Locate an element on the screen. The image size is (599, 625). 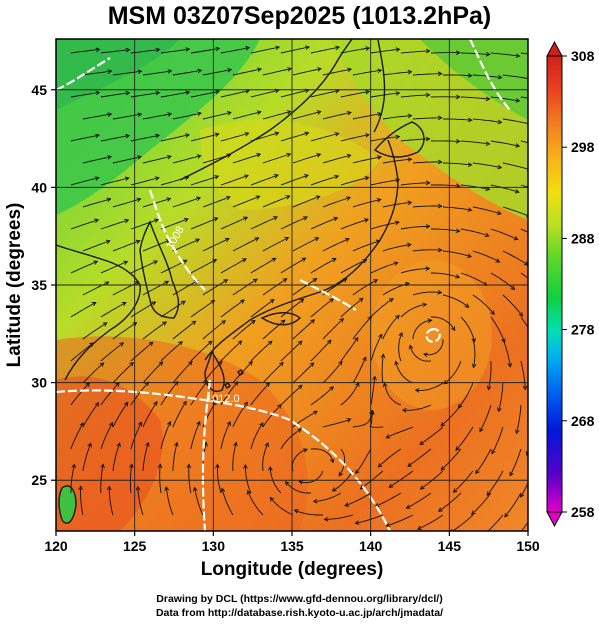
colorbar-tick-label: 258 is located at coordinates (583, 512).